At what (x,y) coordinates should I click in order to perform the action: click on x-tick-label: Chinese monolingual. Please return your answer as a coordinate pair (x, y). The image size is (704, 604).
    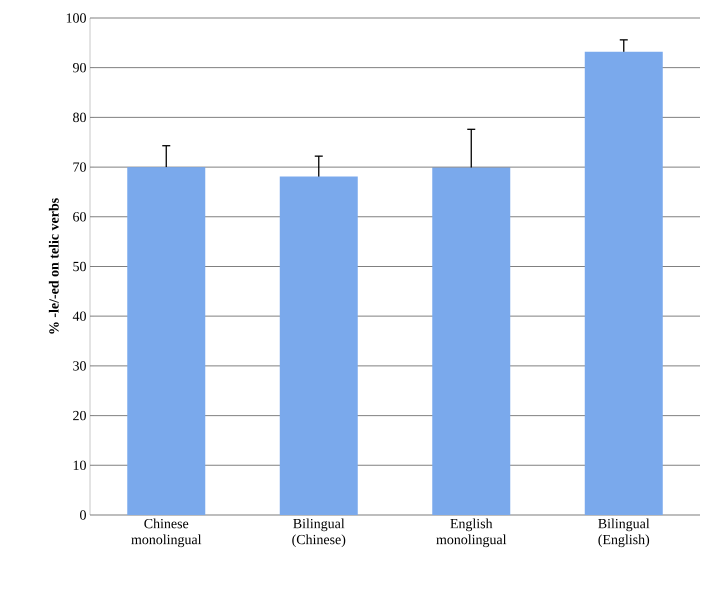
    Looking at the image, I should click on (166, 533).